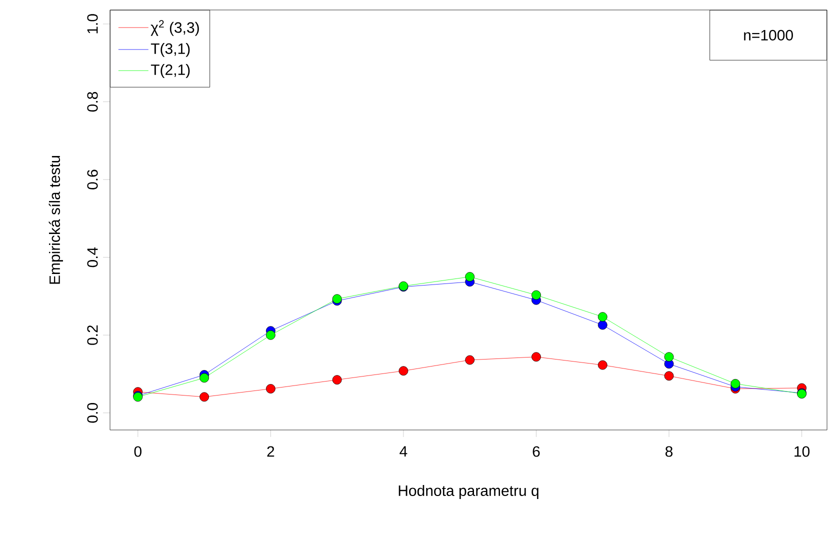 The width and height of the screenshot is (829, 535). What do you see at coordinates (468, 491) in the screenshot?
I see `x-axis-title: Hodnota parametru q` at bounding box center [468, 491].